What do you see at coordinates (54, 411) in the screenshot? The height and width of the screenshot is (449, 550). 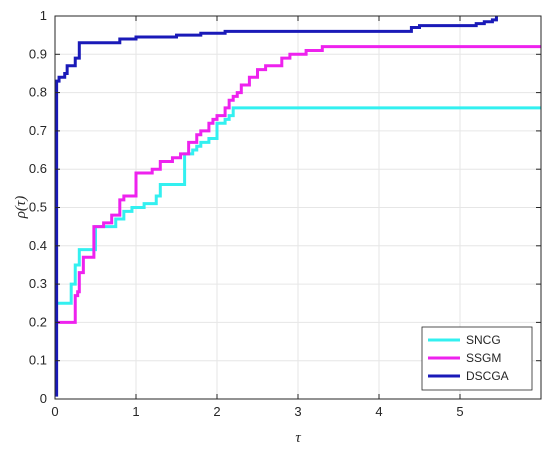 I see `x-tick-label: 0` at bounding box center [54, 411].